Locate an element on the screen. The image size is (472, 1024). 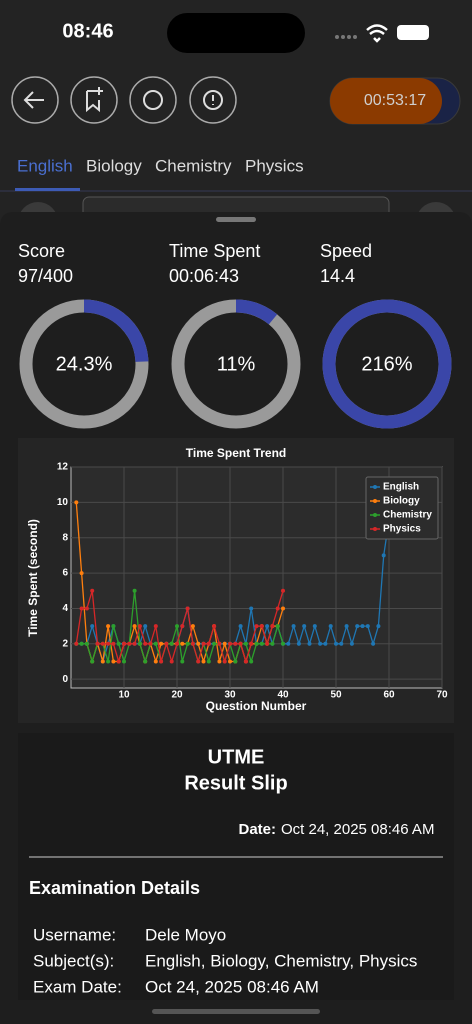
report-button is located at coordinates (213, 100).